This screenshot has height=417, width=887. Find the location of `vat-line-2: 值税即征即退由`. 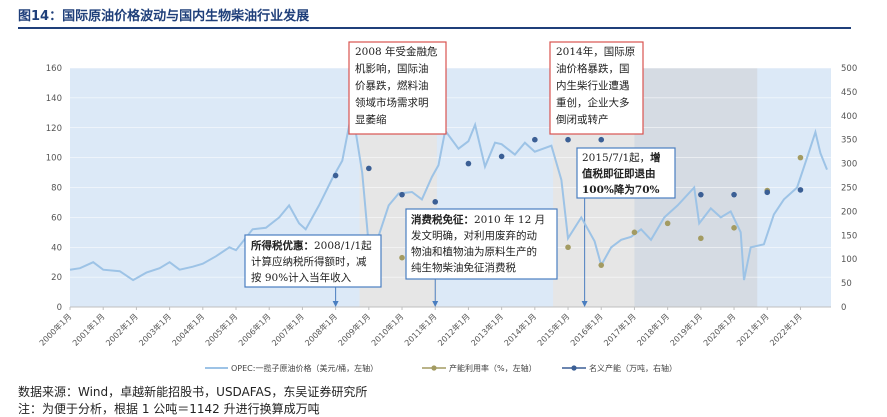

vat-line-2: 值税即征即退由 is located at coordinates (619, 173).